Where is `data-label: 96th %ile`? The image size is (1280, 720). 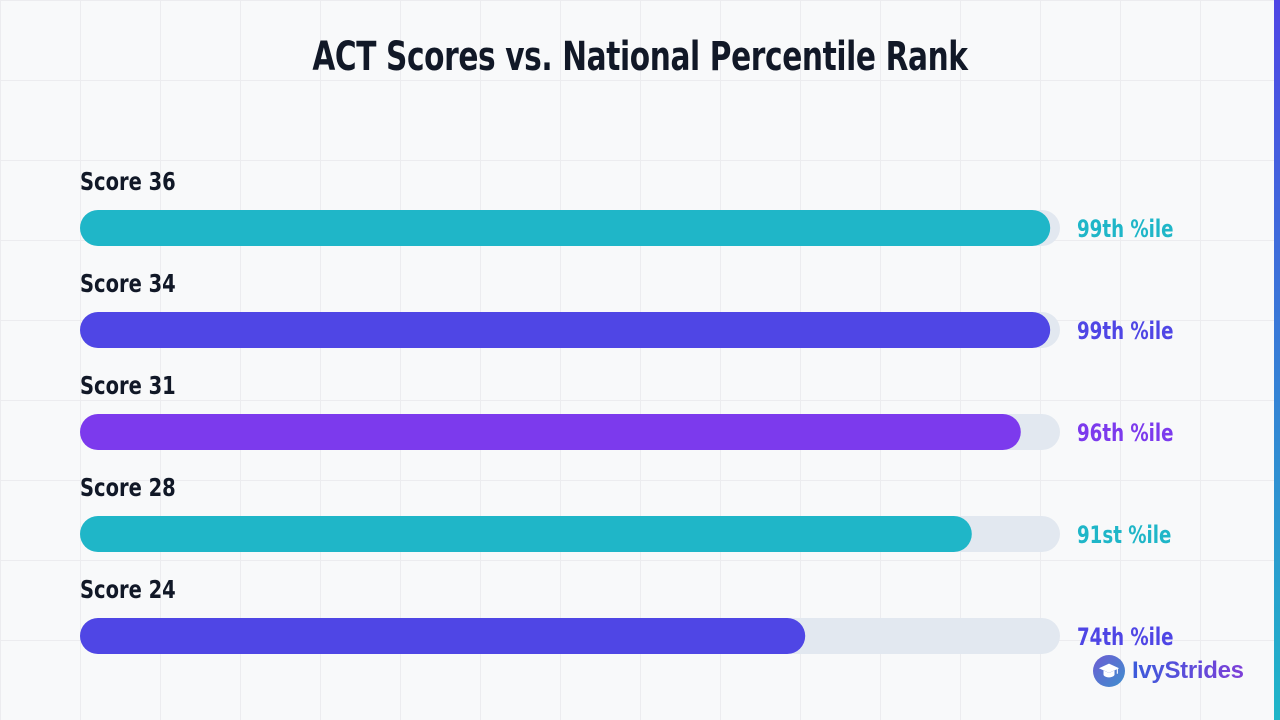
data-label: 96th %ile is located at coordinates (1125, 434).